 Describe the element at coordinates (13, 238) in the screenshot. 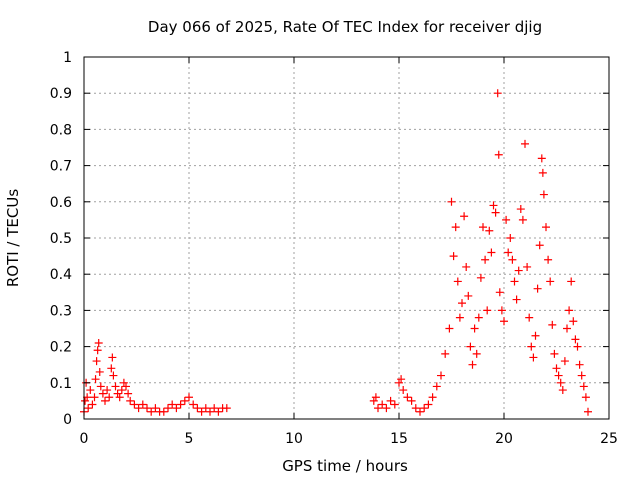

I see `y-axis-label: ROTI / TECUs` at that location.